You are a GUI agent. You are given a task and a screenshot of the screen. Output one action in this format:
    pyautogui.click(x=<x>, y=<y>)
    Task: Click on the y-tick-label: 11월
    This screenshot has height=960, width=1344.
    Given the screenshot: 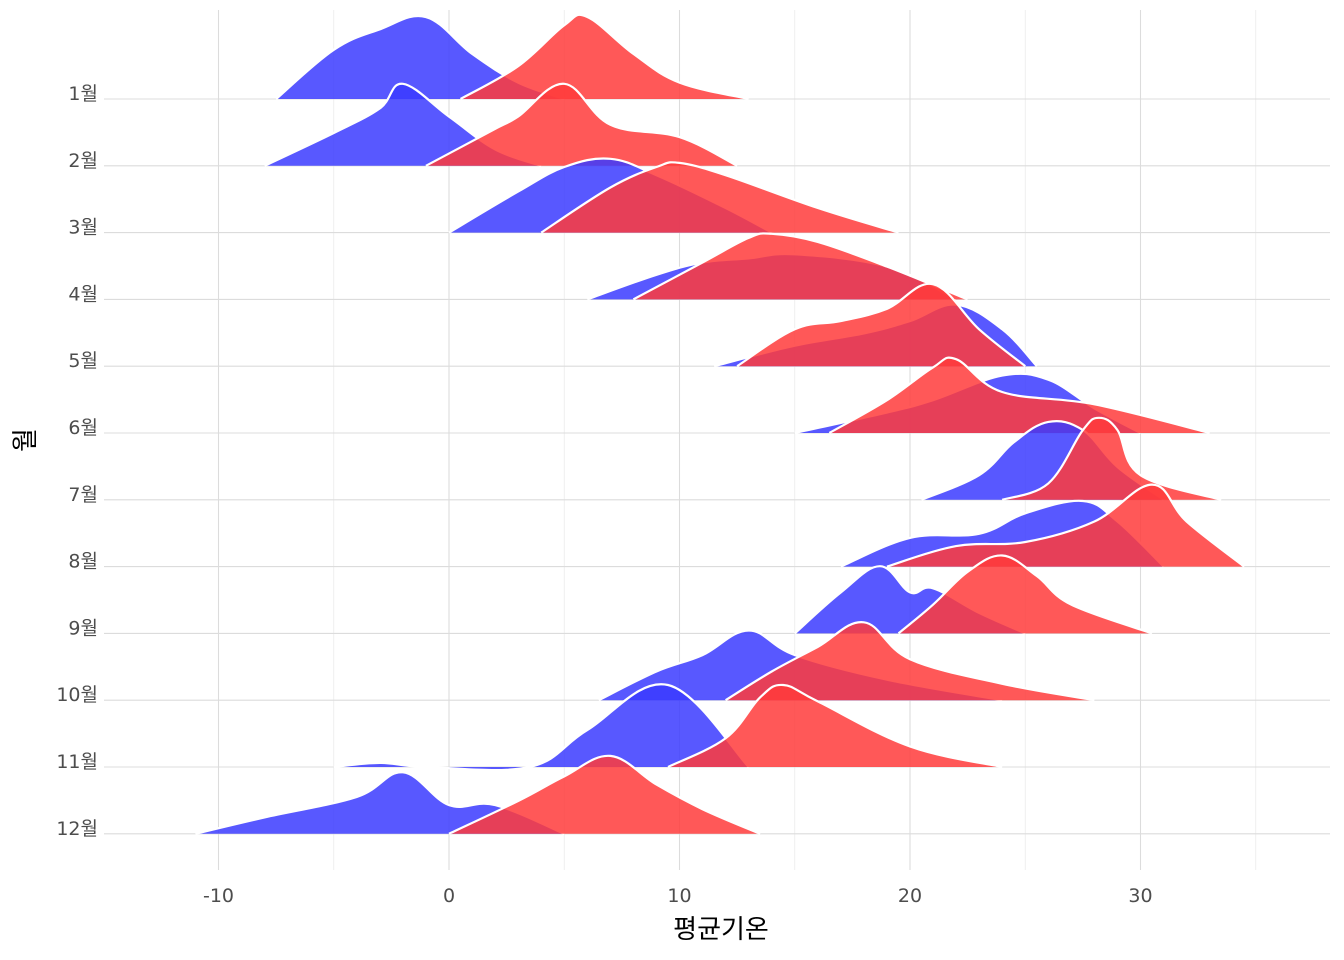 What is the action you would take?
    pyautogui.click(x=77, y=762)
    